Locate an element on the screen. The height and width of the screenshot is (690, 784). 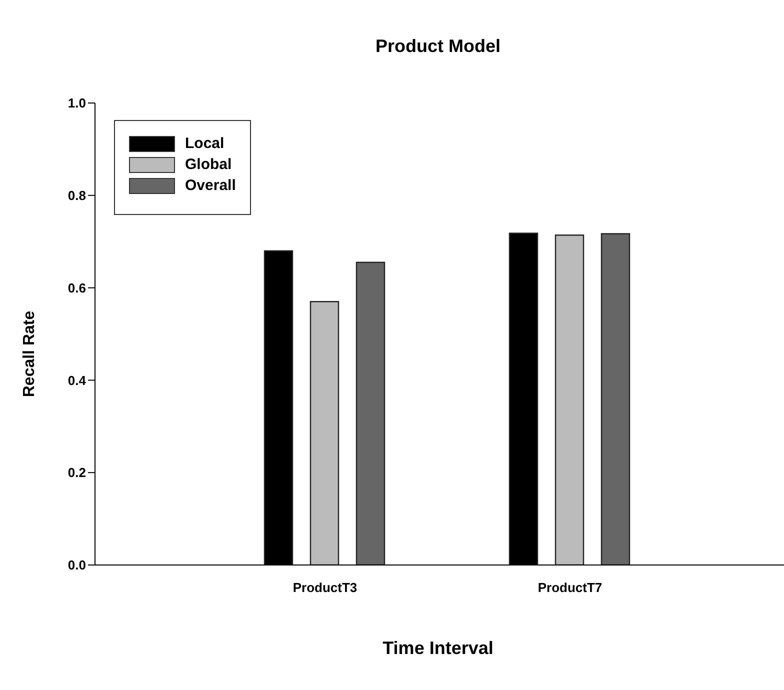
x-tick-label: ProductT7 is located at coordinates (570, 588).